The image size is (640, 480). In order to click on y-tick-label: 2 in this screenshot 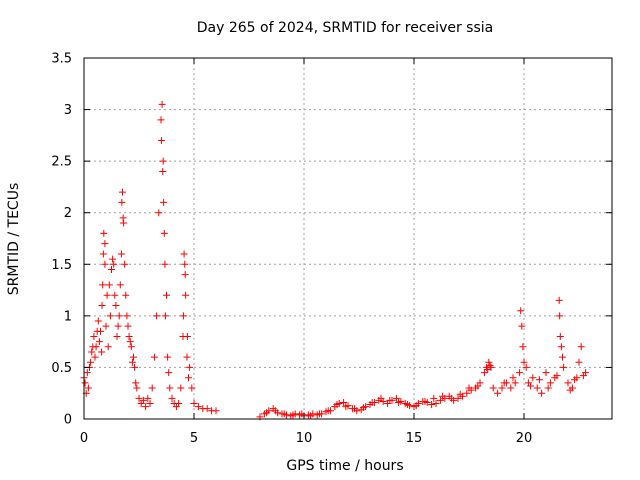, I will do `click(68, 213)`.